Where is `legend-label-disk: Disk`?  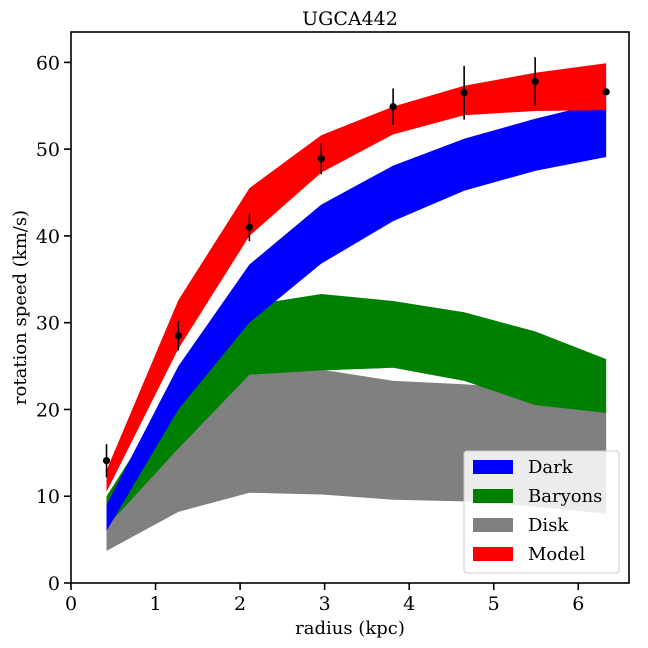
legend-label-disk: Disk is located at coordinates (548, 525).